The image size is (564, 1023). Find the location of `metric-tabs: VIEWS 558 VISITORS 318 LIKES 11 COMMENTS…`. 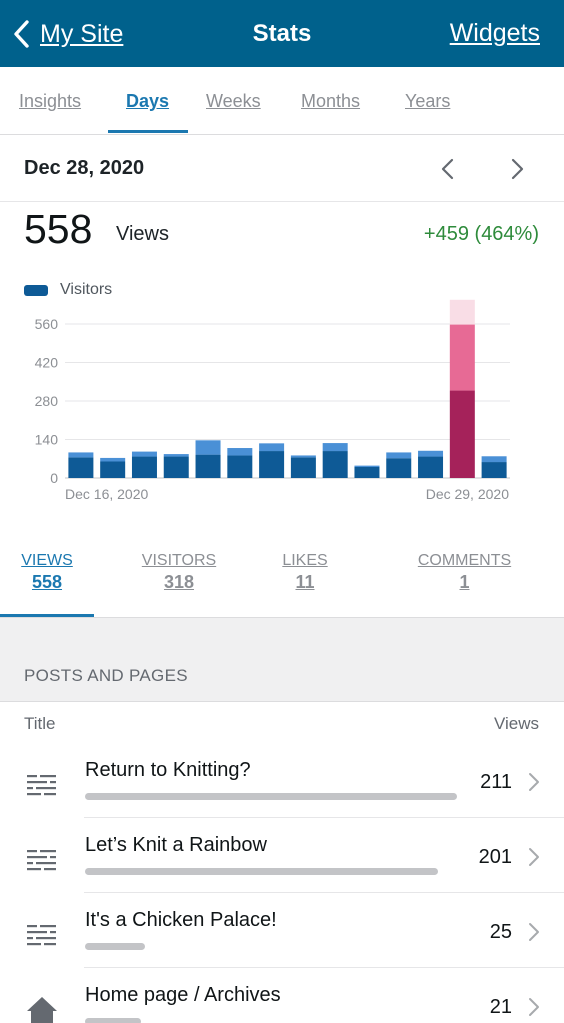

metric-tabs: VIEWS 558 VISITORS 318 LIKES 11 COMMENTS… is located at coordinates (282, 579).